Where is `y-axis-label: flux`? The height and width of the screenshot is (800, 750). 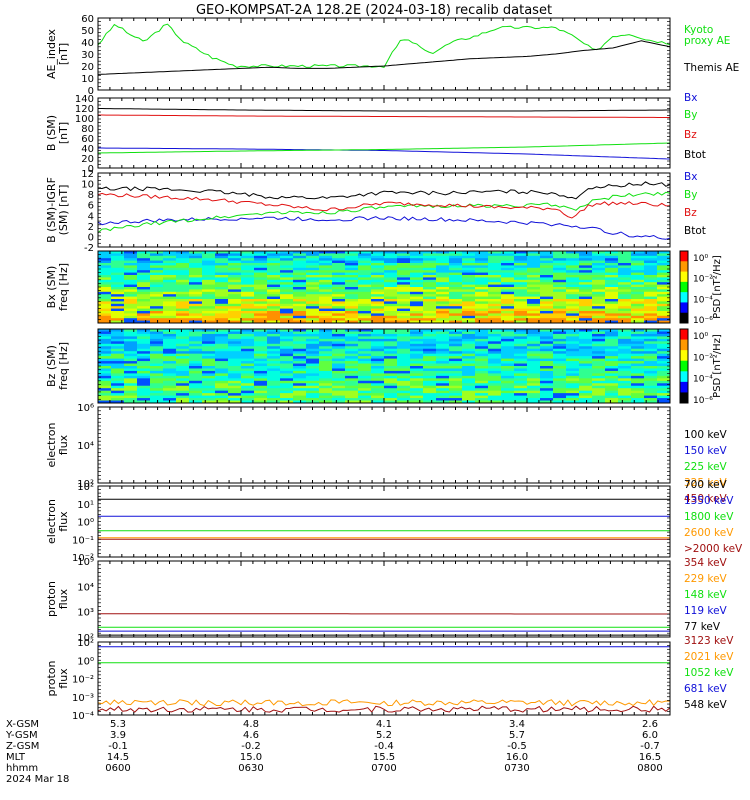 y-axis-label: flux is located at coordinates (63, 598).